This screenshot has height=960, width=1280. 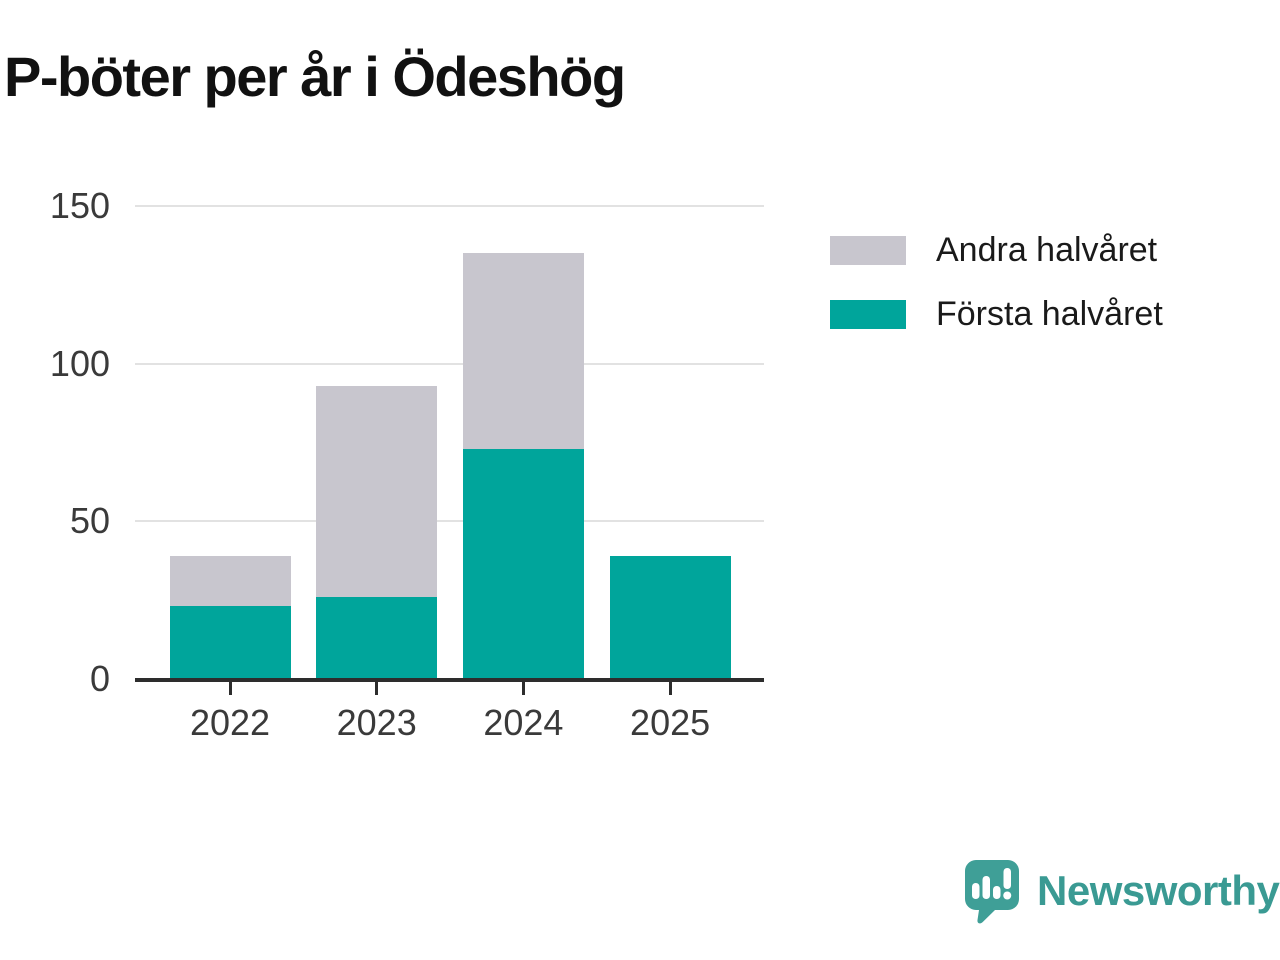 I want to click on legend: Andra halvåret Första halvåret, so click(x=996, y=282).